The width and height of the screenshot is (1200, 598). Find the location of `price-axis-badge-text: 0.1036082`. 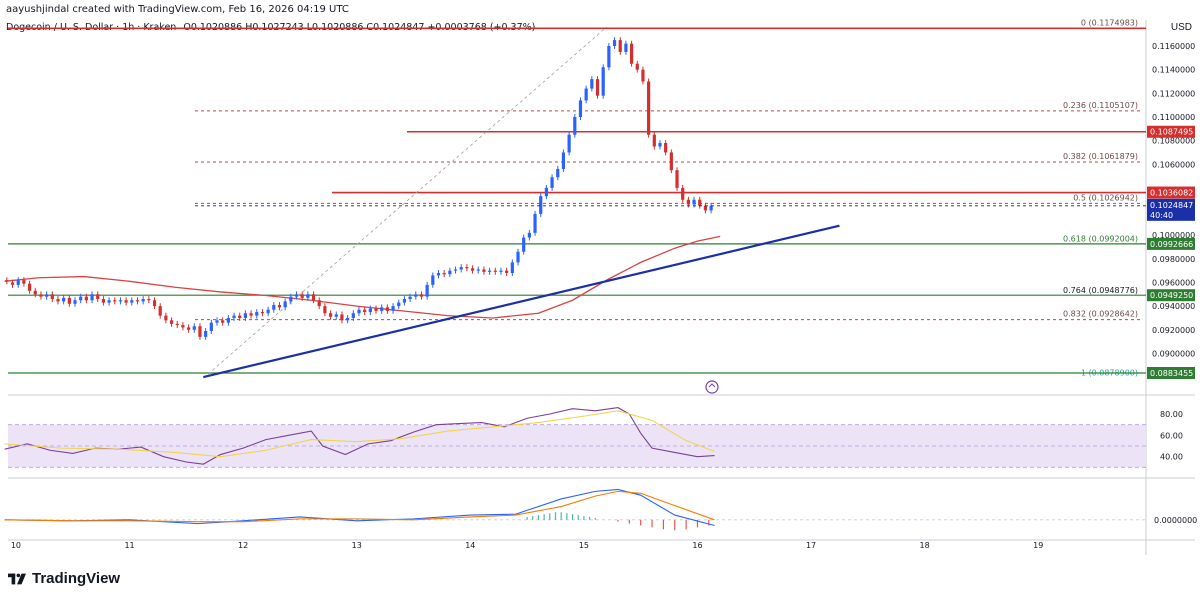

price-axis-badge-text: 0.1036082 is located at coordinates (1171, 193).